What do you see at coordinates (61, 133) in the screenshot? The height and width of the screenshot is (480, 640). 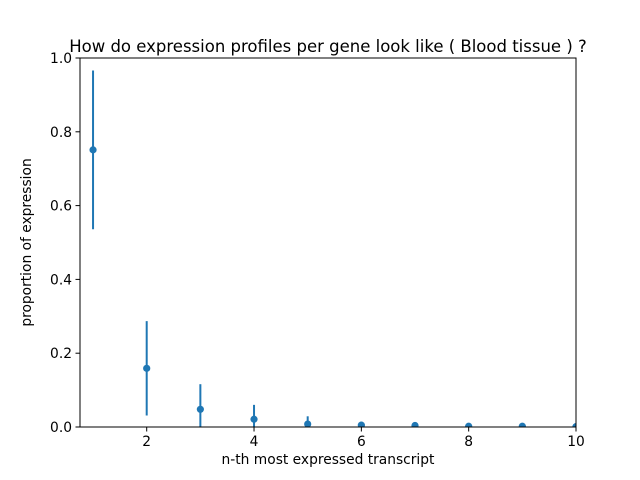 I see `y-tick-label: 0.8` at bounding box center [61, 133].